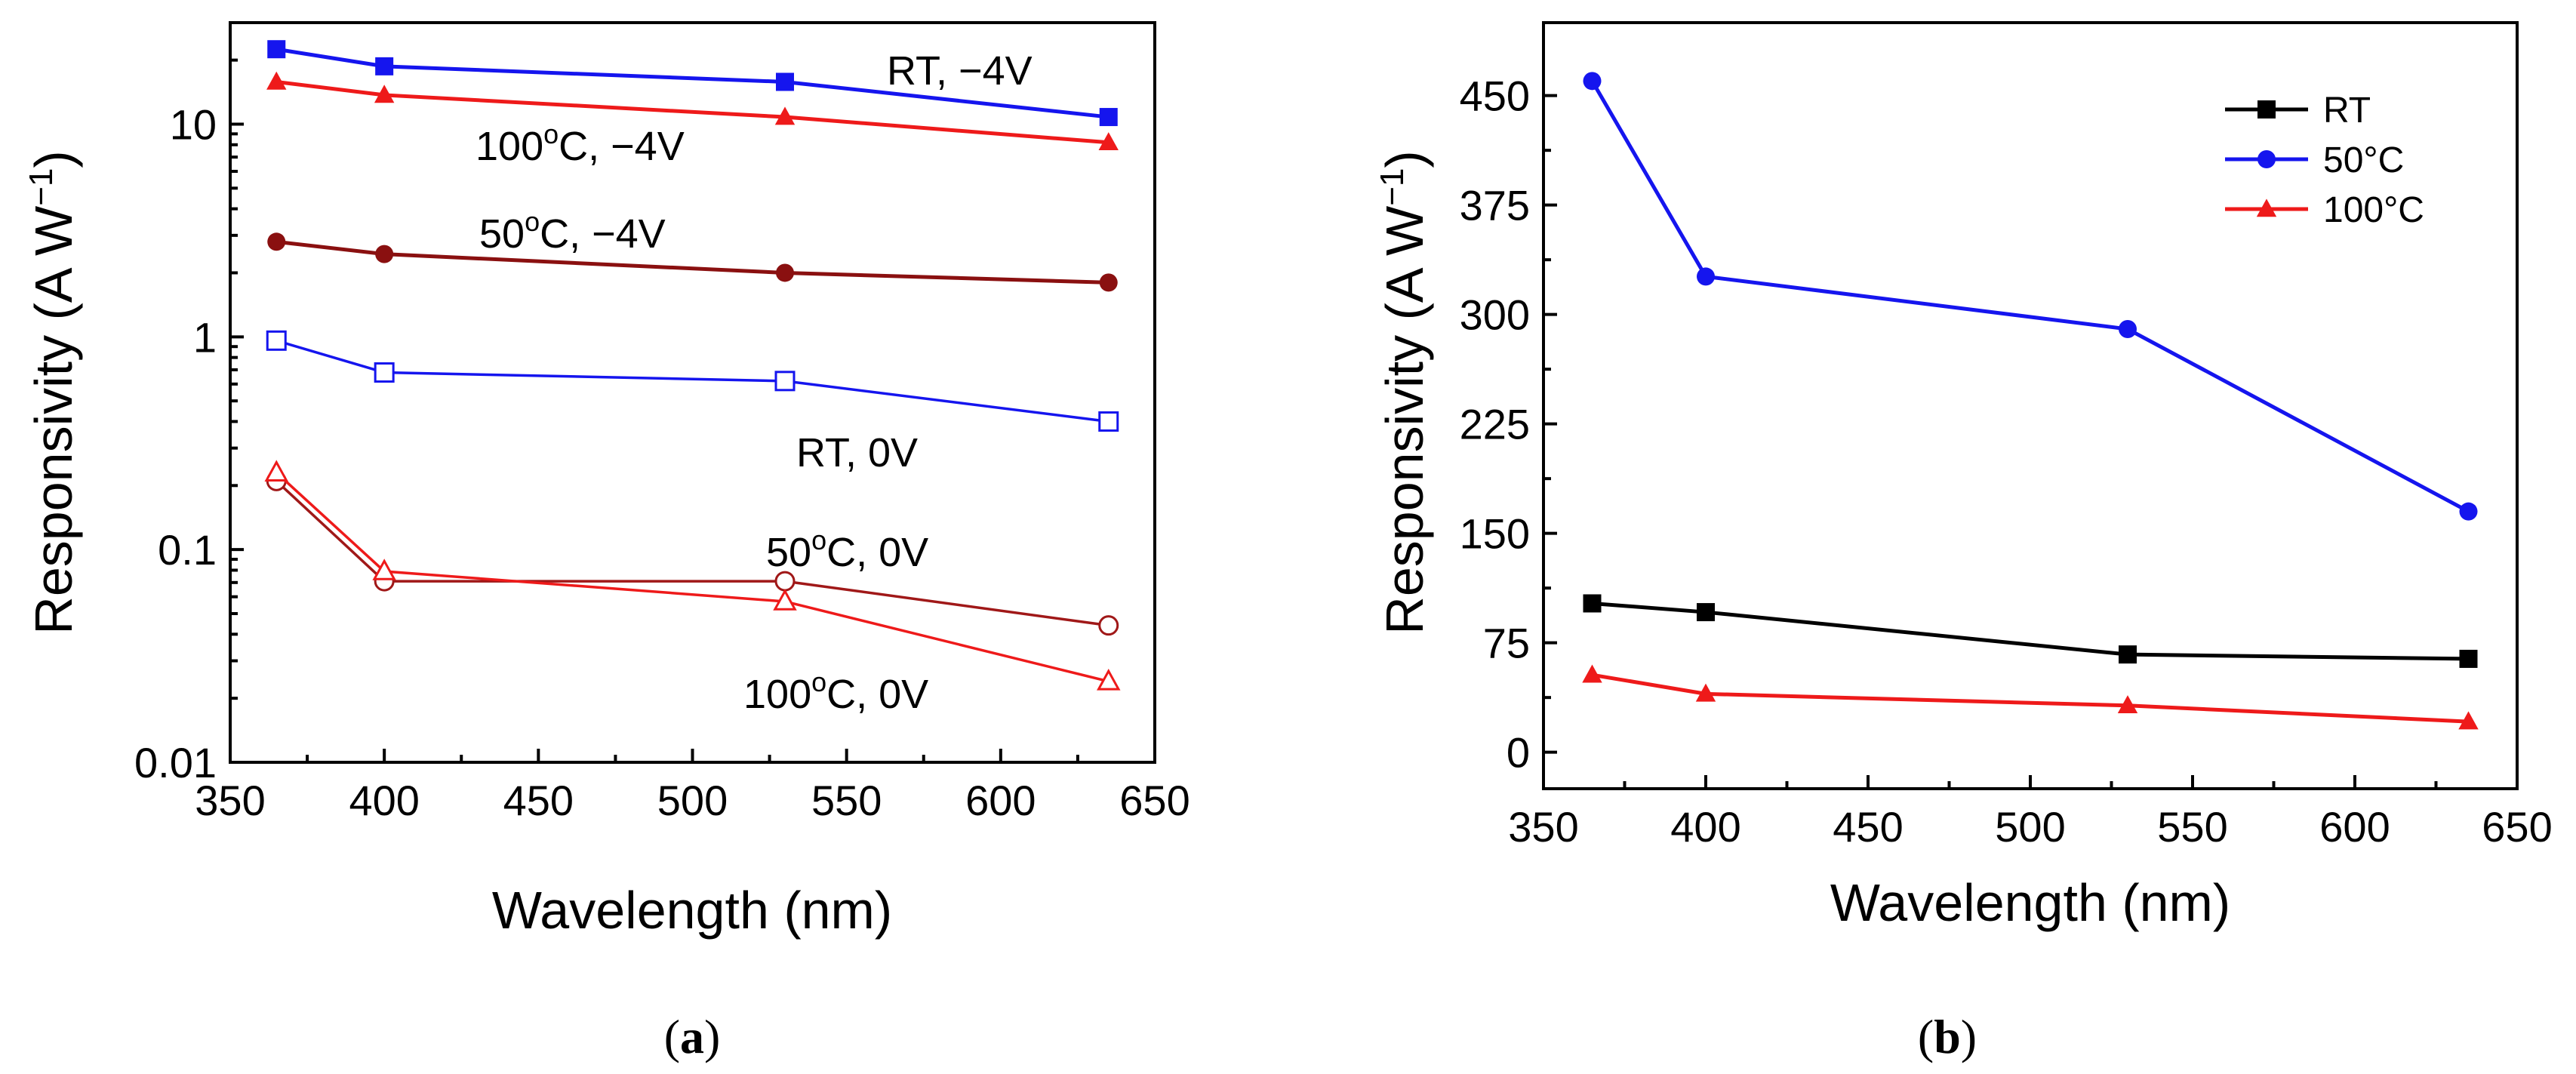 The width and height of the screenshot is (2576, 1074). Describe the element at coordinates (692, 1036) in the screenshot. I see `panel-a-caption: (a)` at that location.